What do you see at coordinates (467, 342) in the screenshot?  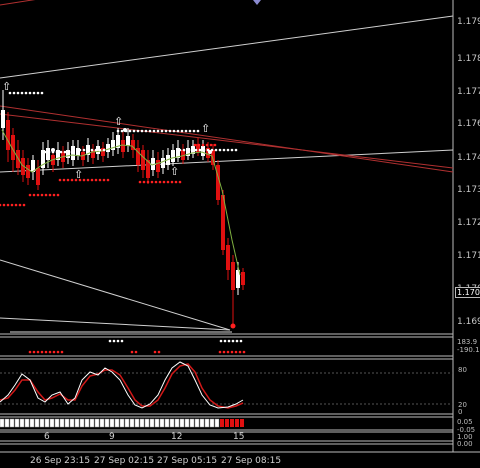 I see `indicator-max-label: 183.9` at bounding box center [467, 342].